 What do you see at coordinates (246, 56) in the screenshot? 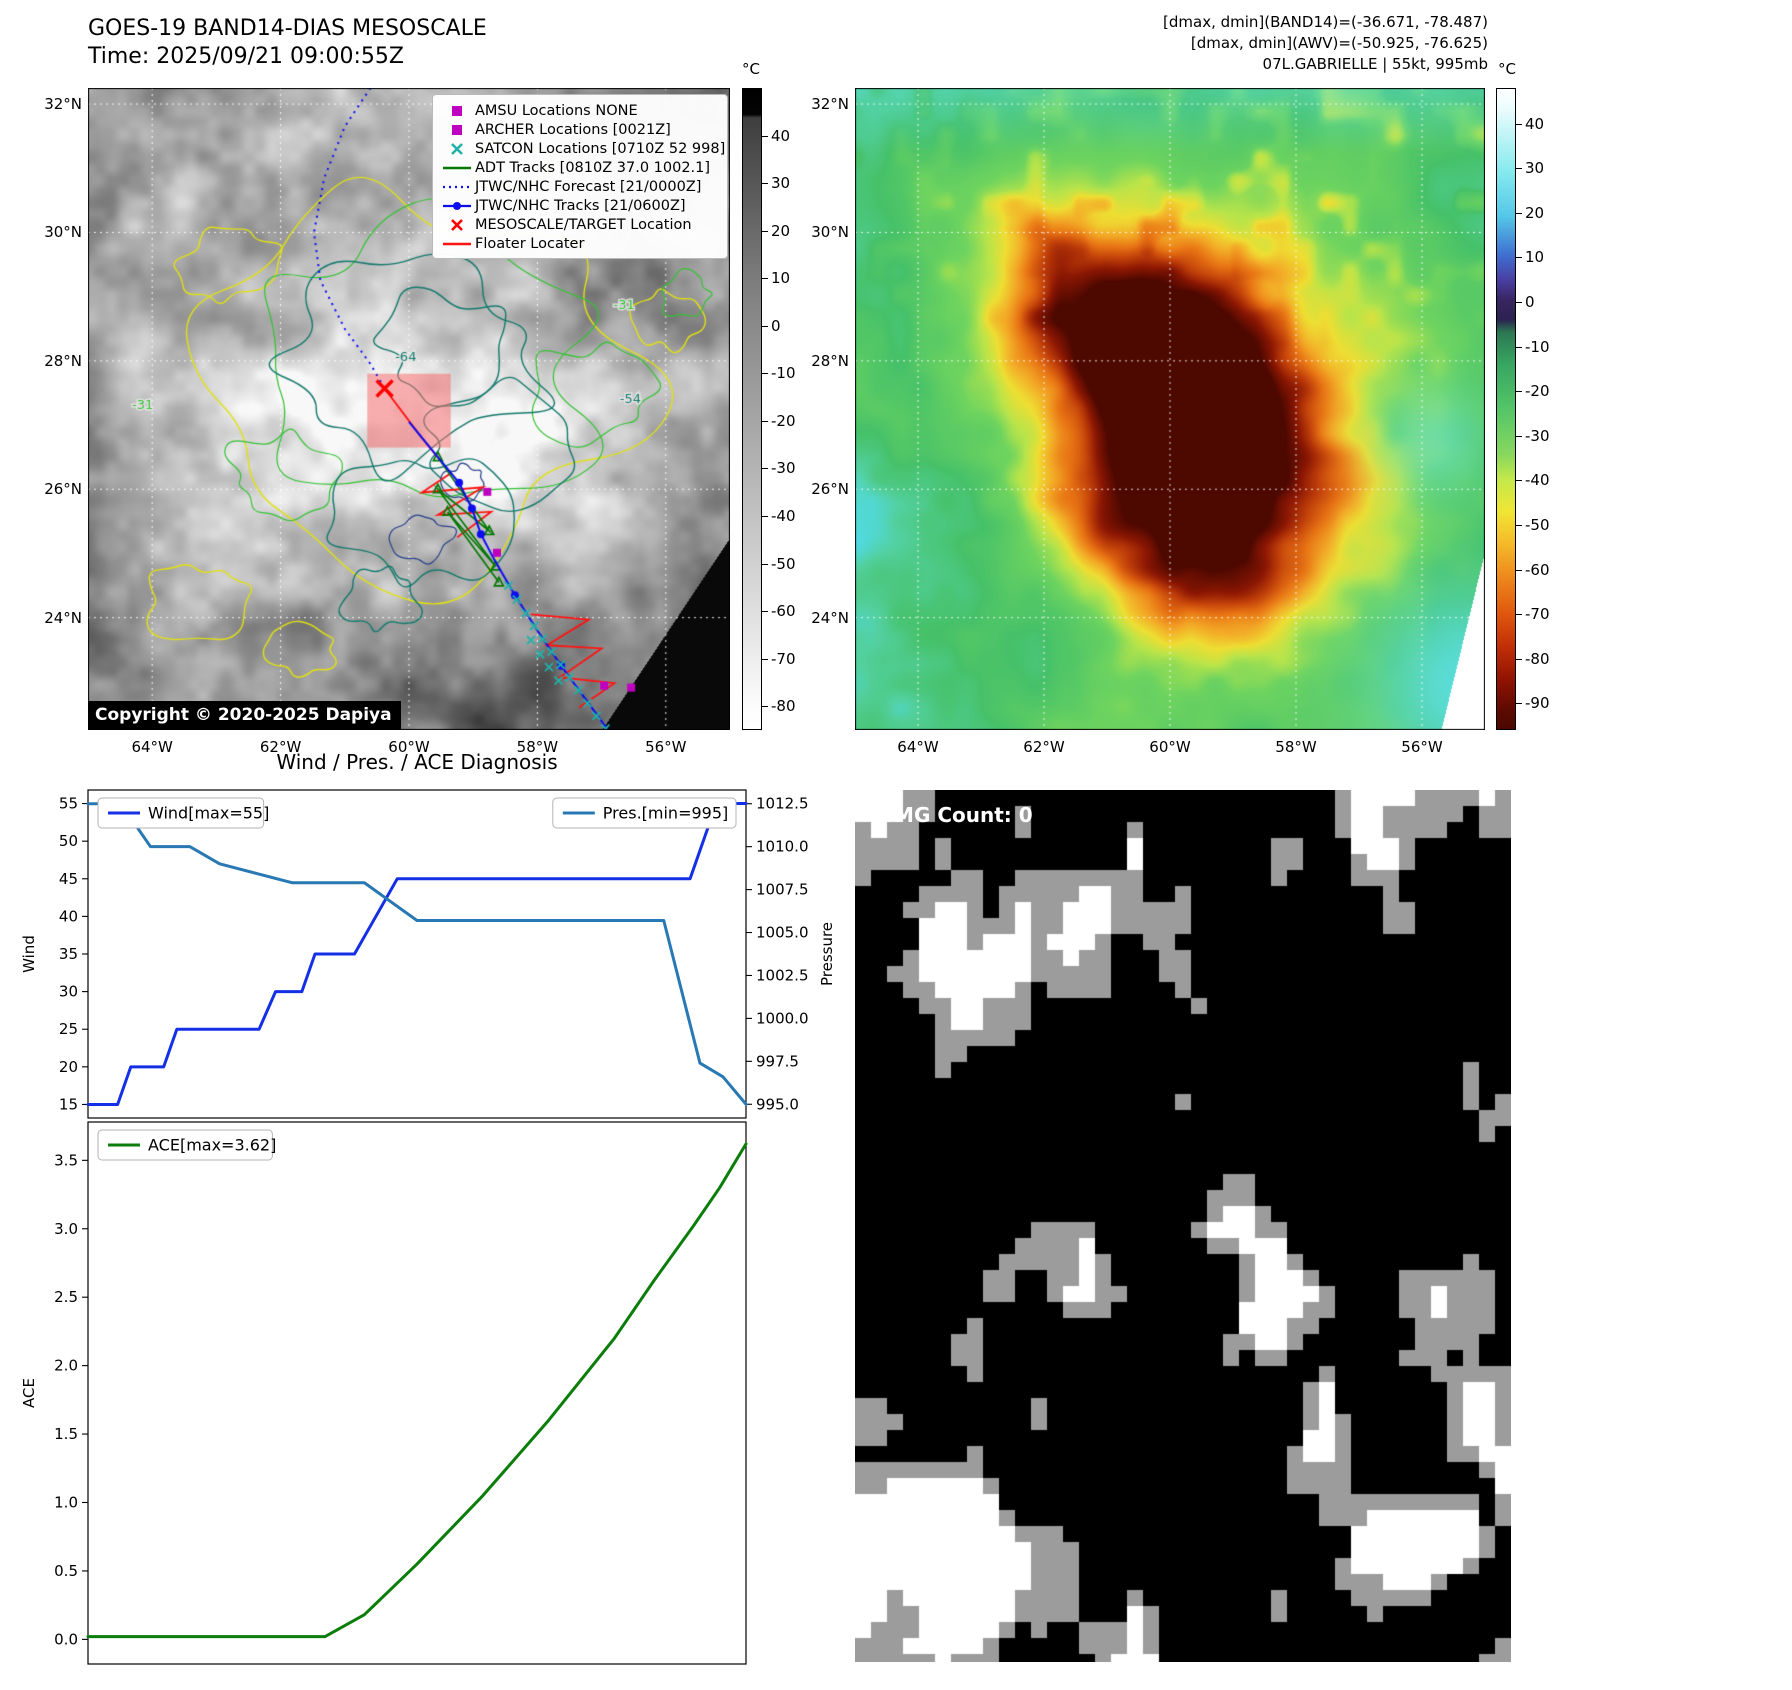
I see `band14-panel-time: Time: 2025/09/21 09:00:55Z` at bounding box center [246, 56].